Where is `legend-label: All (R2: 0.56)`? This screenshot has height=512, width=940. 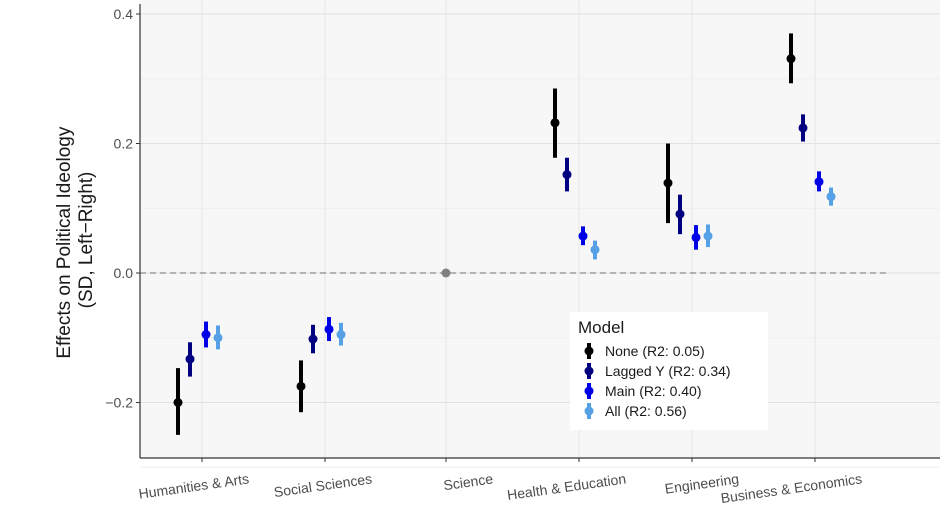 legend-label: All (R2: 0.56) is located at coordinates (646, 411).